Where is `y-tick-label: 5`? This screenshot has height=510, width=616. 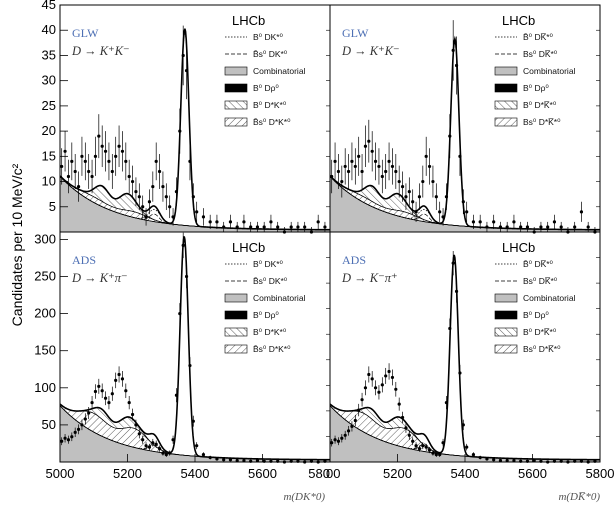
y-tick-label: 5 is located at coordinates (52, 206).